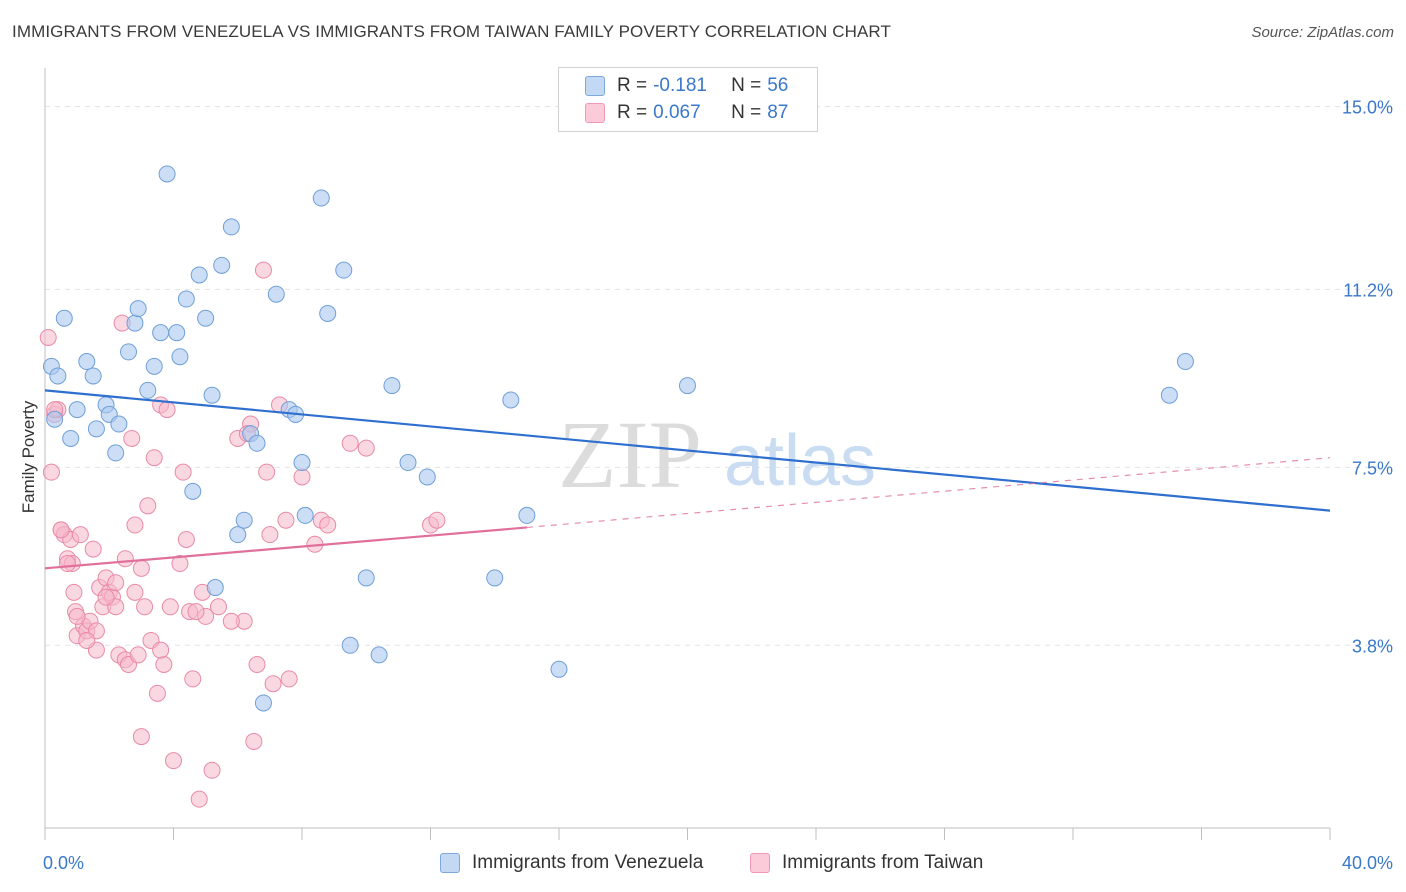 The height and width of the screenshot is (892, 1406). I want to click on bottom-legend-label: Immigrants from Venezuela, so click(588, 862).